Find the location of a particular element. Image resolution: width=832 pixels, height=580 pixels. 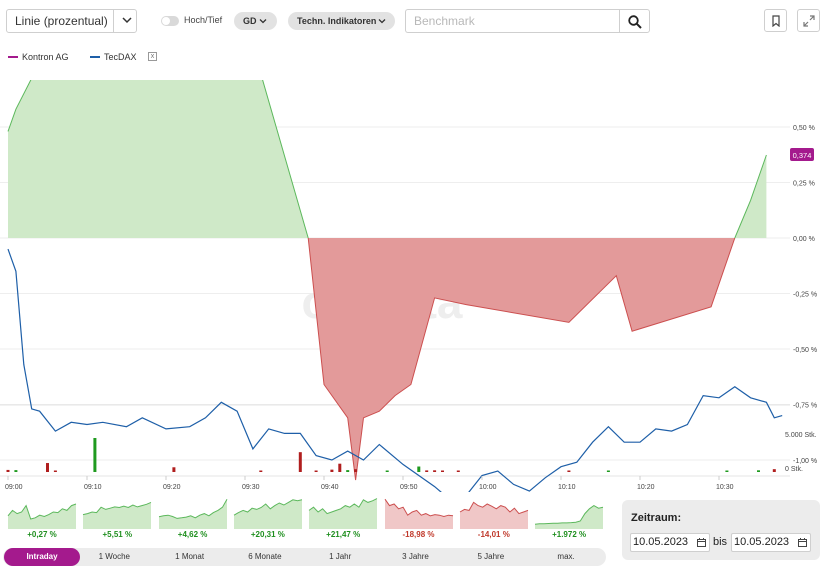

benchmark-search-button is located at coordinates (634, 21).